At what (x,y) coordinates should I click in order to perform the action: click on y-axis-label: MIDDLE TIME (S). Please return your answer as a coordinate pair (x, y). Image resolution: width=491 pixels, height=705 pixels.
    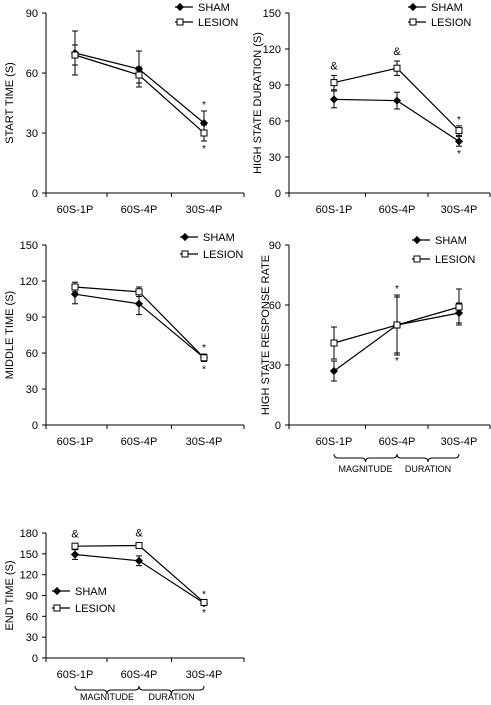
    Looking at the image, I should click on (10, 335).